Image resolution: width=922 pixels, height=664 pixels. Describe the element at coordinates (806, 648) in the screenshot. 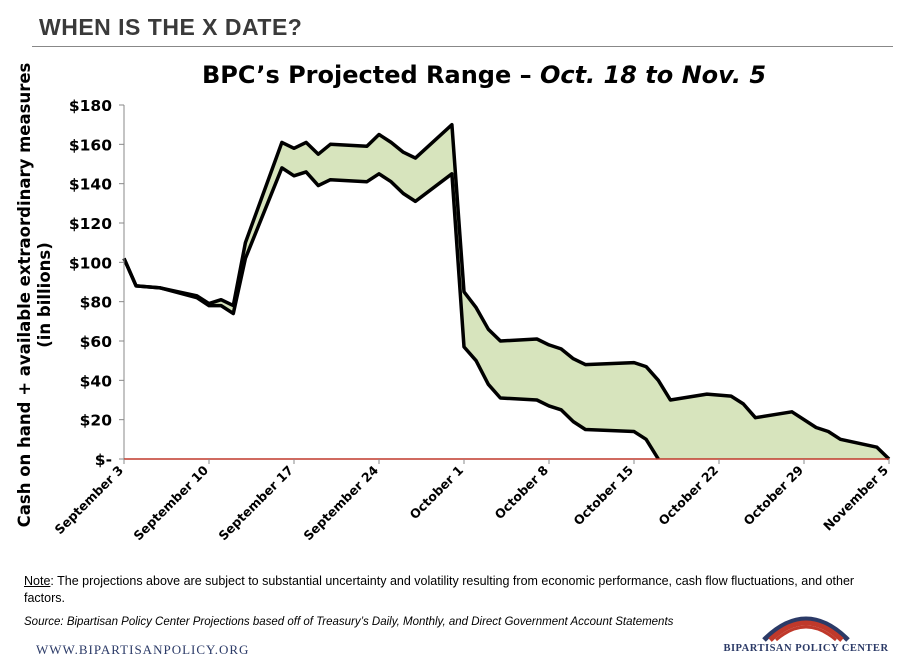

I see `bpc-logo-text: BIPARTISAN POLICY CENTER` at that location.